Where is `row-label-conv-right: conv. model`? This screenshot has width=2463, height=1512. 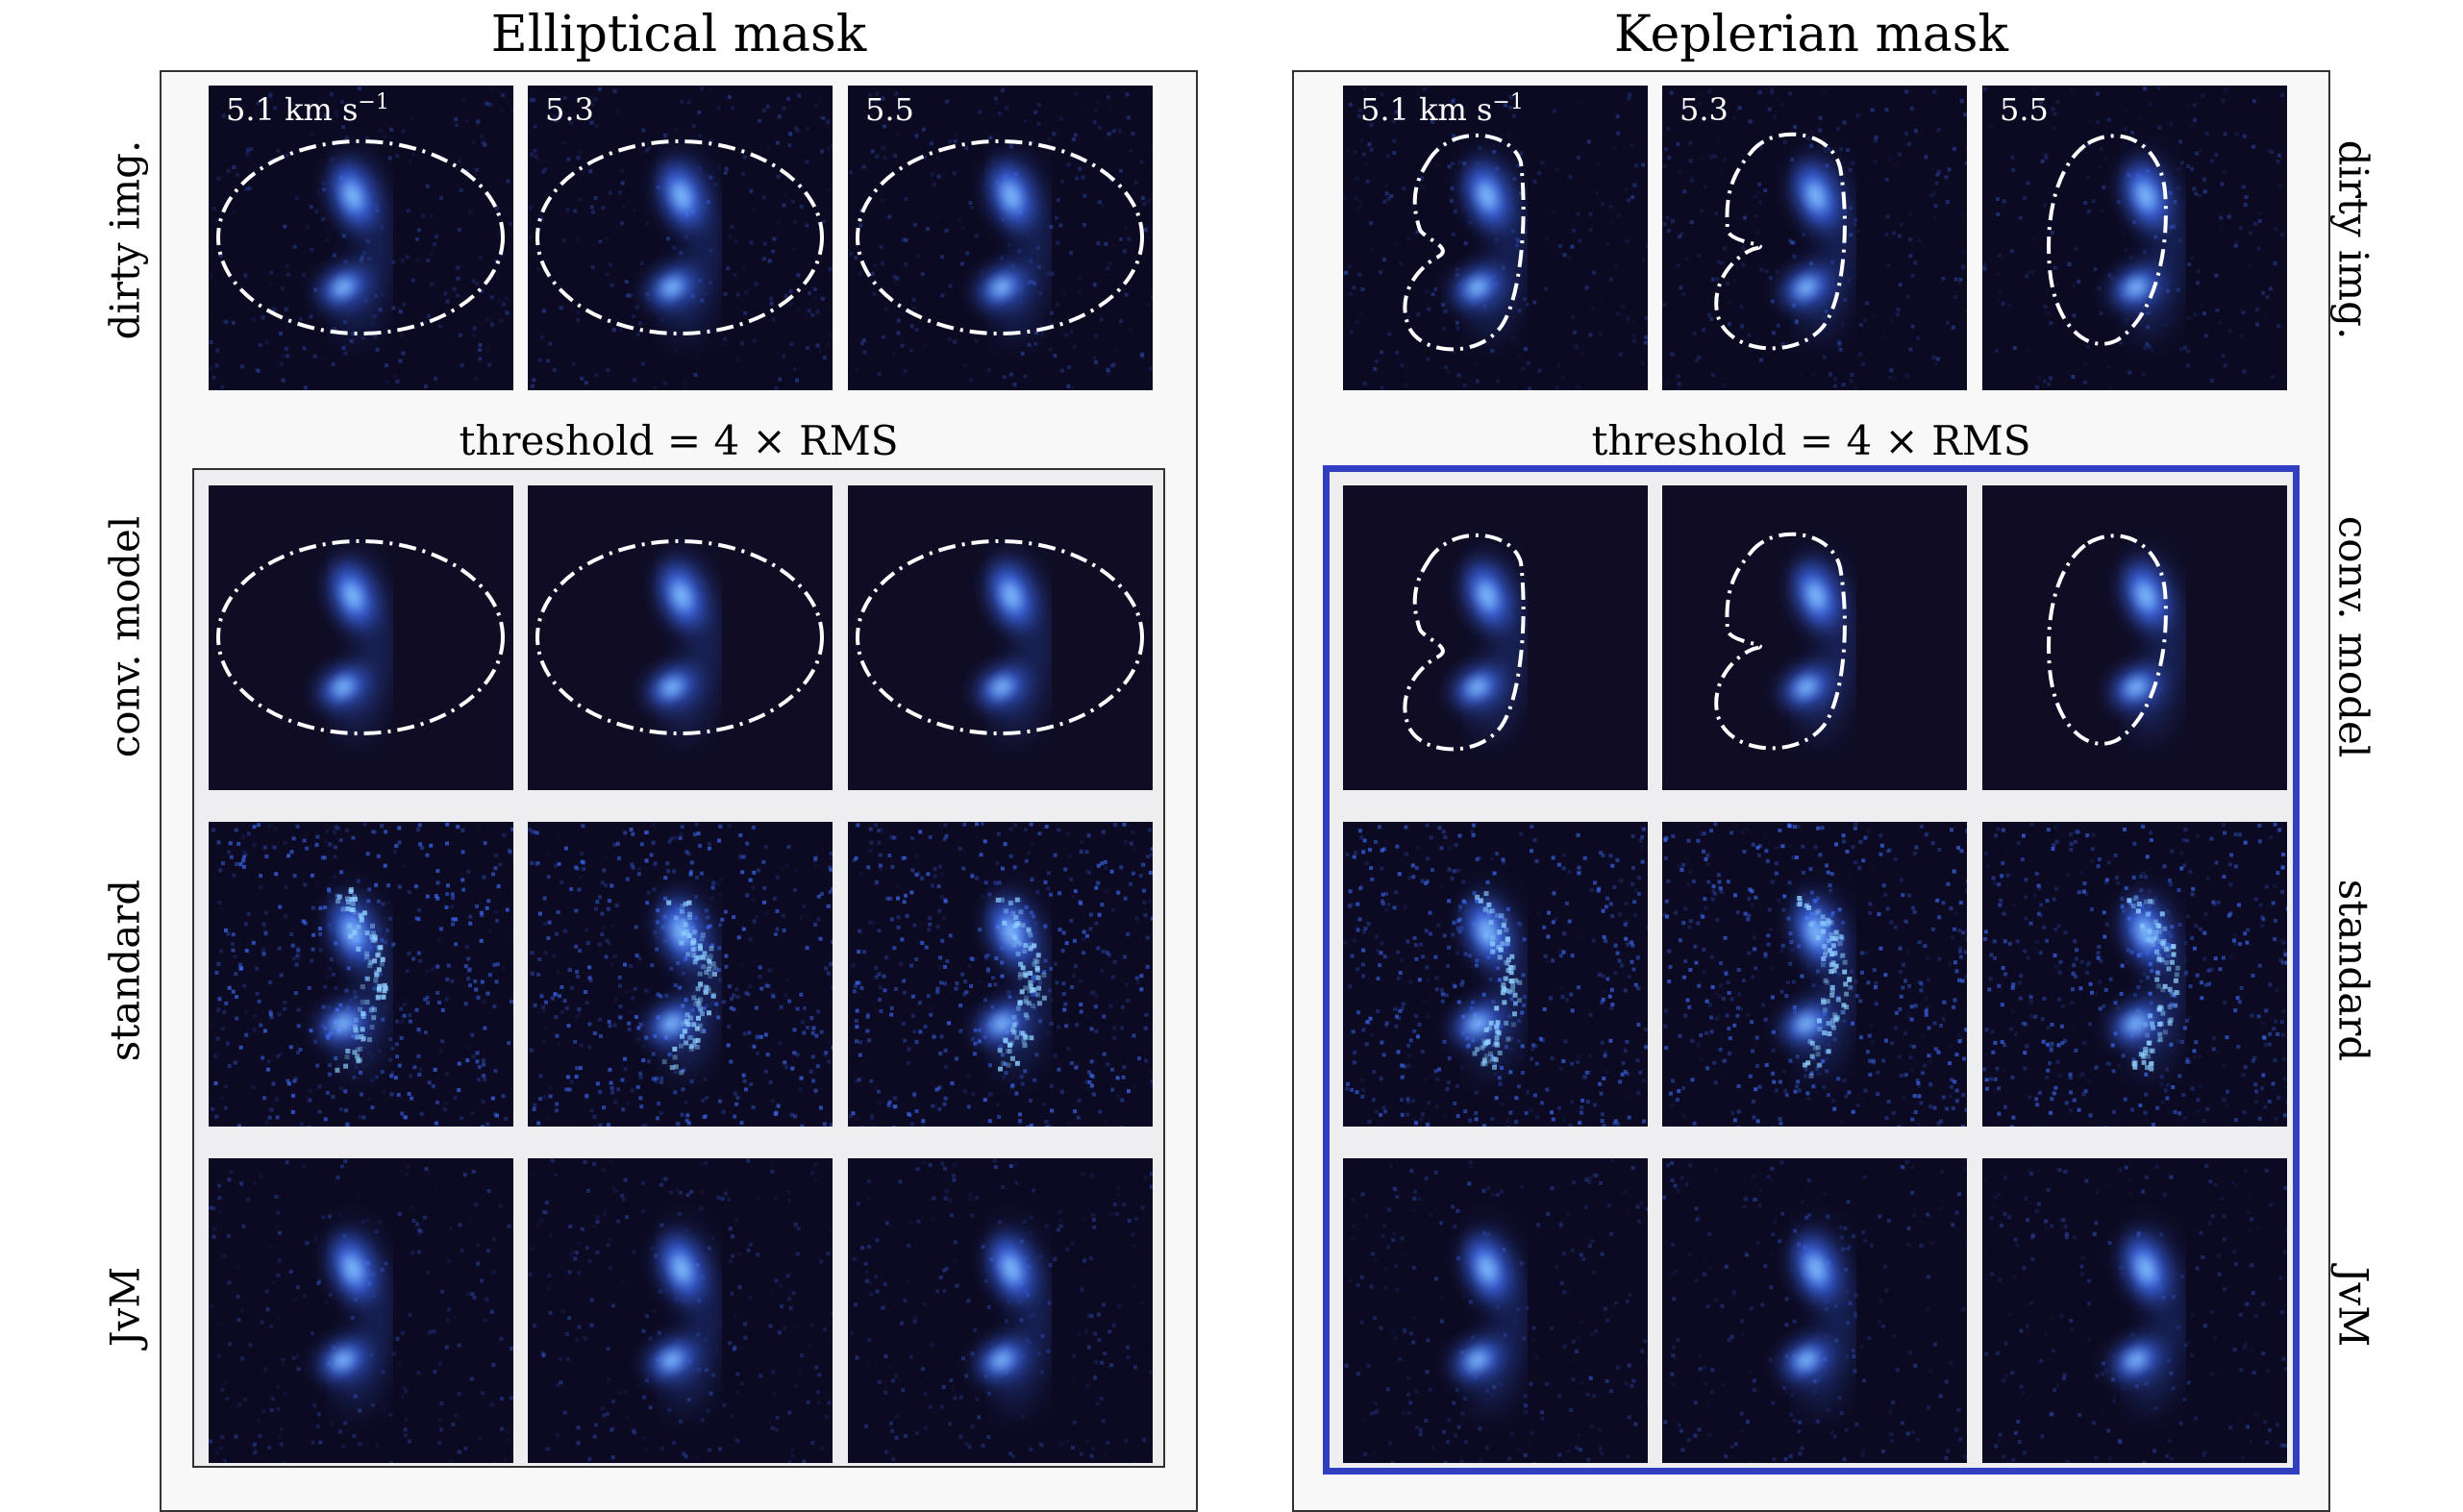 row-label-conv-right: conv. model is located at coordinates (2353, 637).